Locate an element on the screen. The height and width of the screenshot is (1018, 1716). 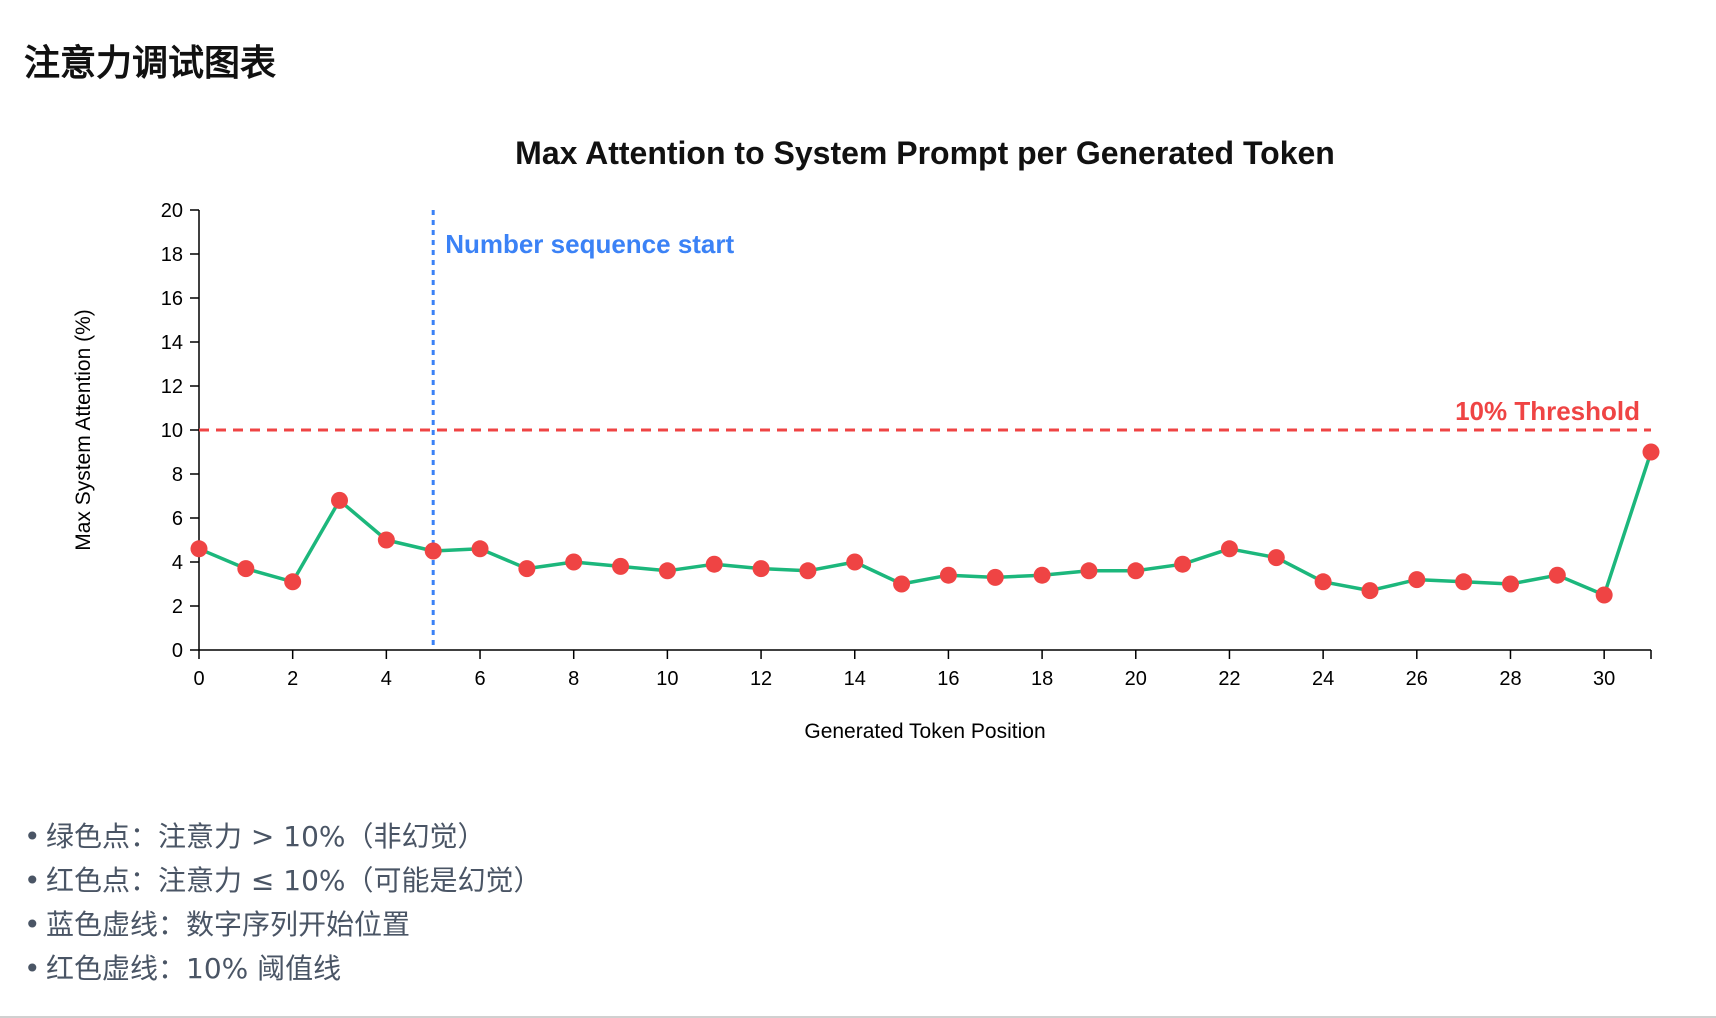
x-tick-label: 28 is located at coordinates (1510, 679).